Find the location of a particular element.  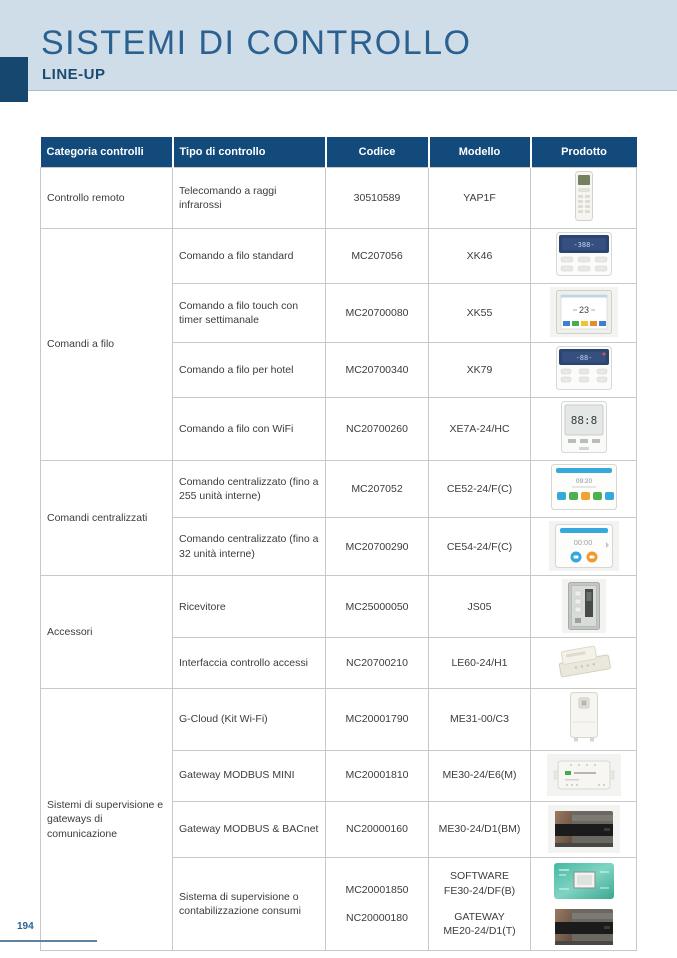

header-categoria: Categoria controlli is located at coordinates (106, 152).